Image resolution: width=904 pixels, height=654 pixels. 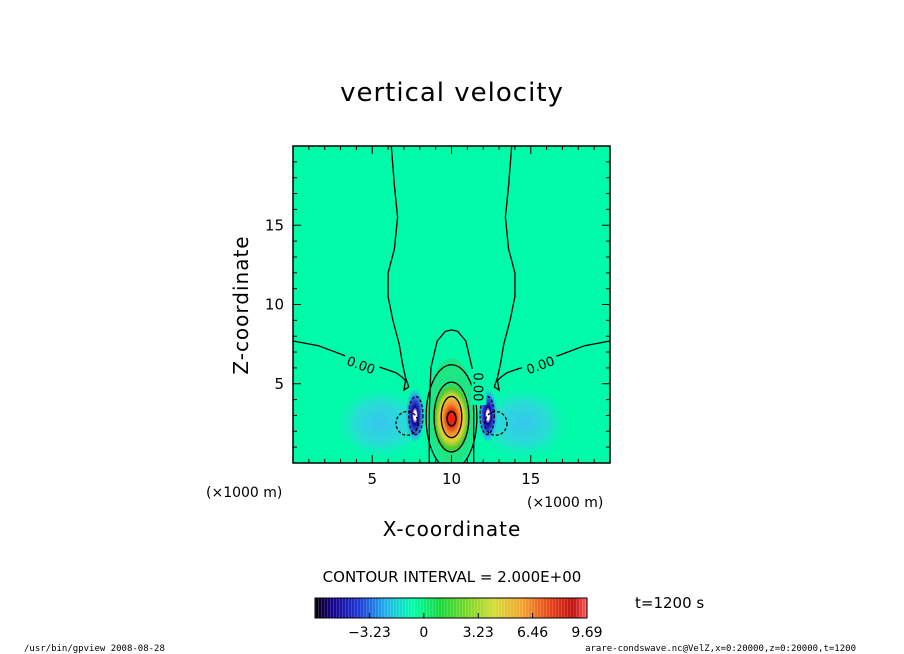 What do you see at coordinates (669, 603) in the screenshot?
I see `time-label: t=1200 s` at bounding box center [669, 603].